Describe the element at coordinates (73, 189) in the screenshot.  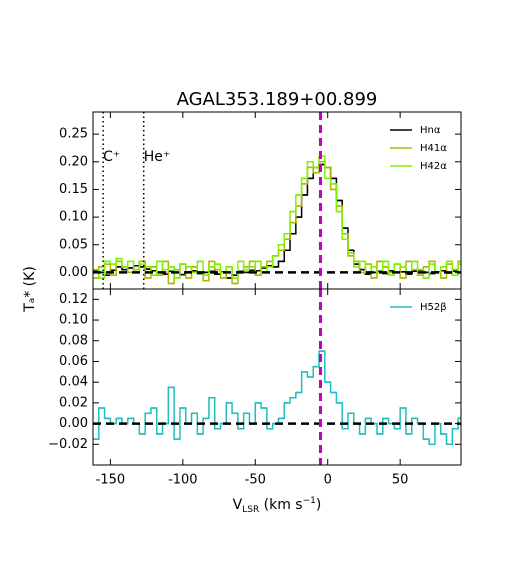
I see `y-tick-label: 0.15` at that location.